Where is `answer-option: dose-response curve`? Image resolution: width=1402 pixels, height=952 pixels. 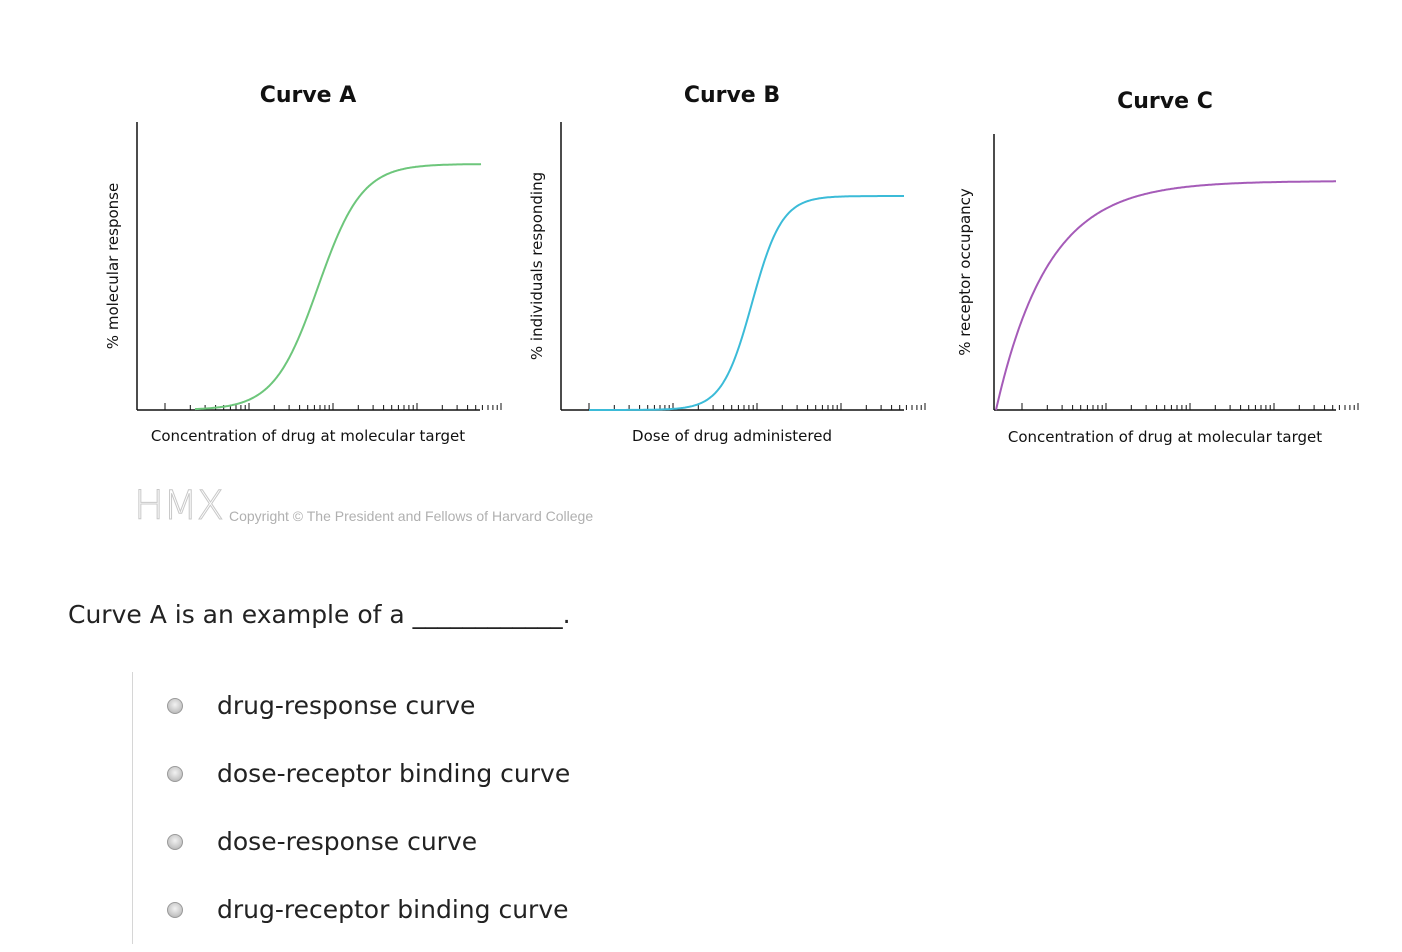
answer-option: dose-response curve is located at coordinates (432, 842).